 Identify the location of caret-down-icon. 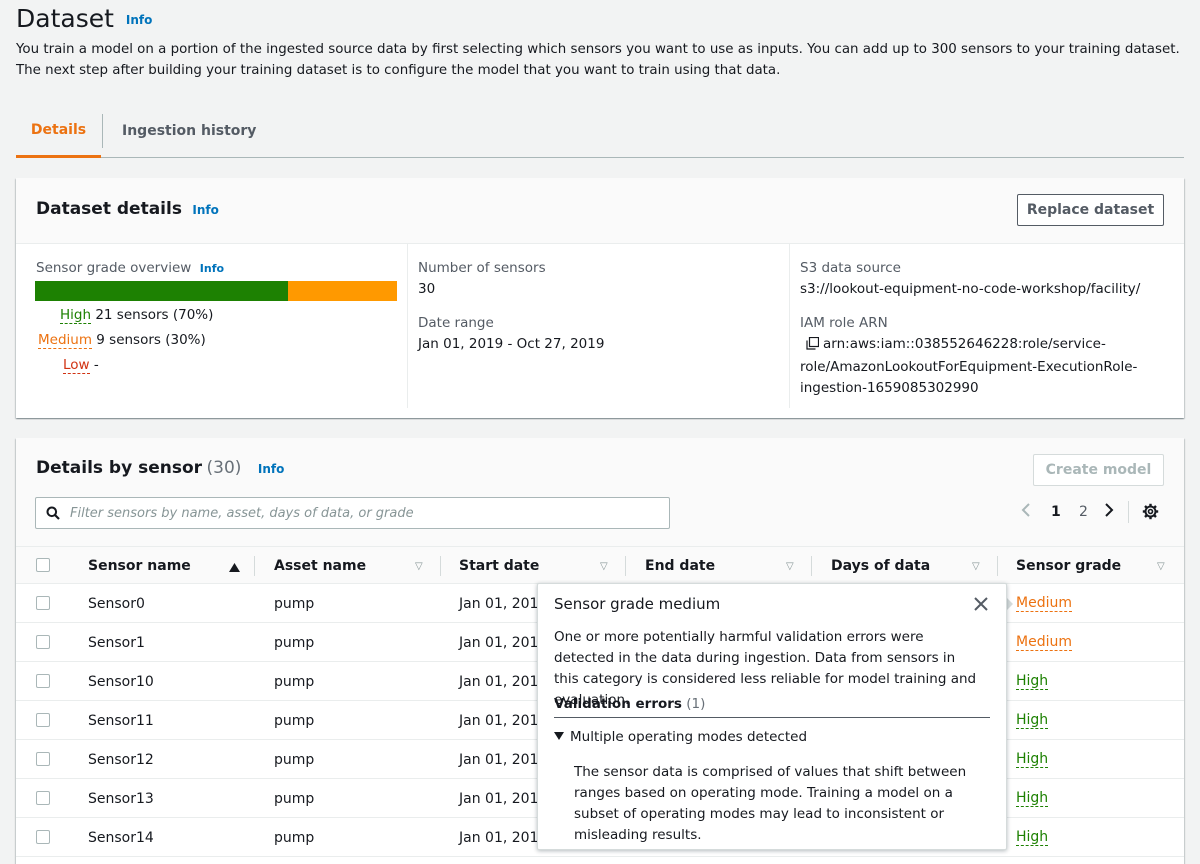
(559, 736).